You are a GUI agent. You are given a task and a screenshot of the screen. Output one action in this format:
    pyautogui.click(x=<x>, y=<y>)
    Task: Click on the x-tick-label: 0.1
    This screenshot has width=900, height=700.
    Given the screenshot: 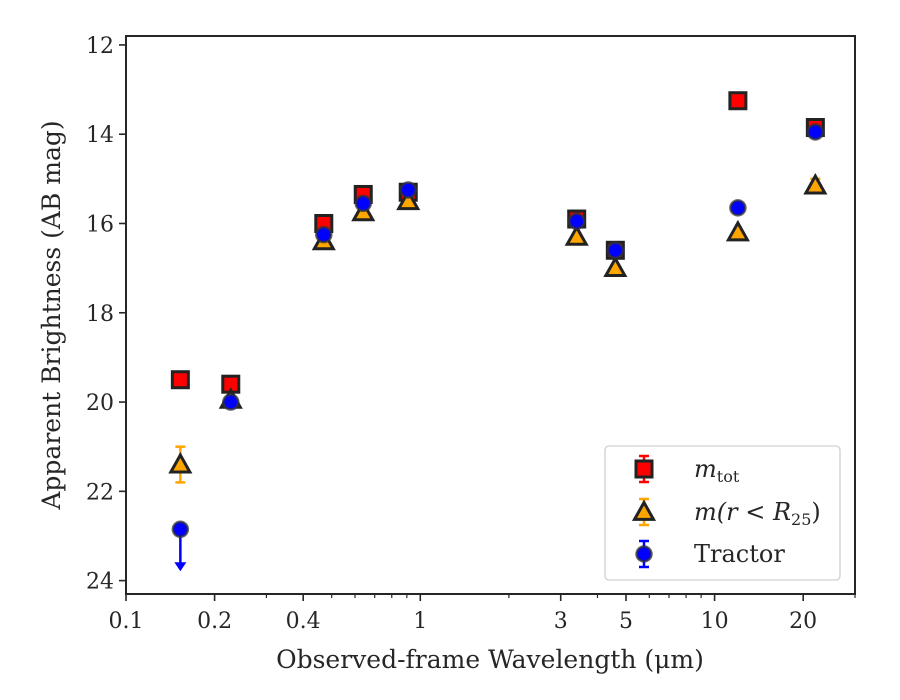 What is the action you would take?
    pyautogui.click(x=126, y=621)
    